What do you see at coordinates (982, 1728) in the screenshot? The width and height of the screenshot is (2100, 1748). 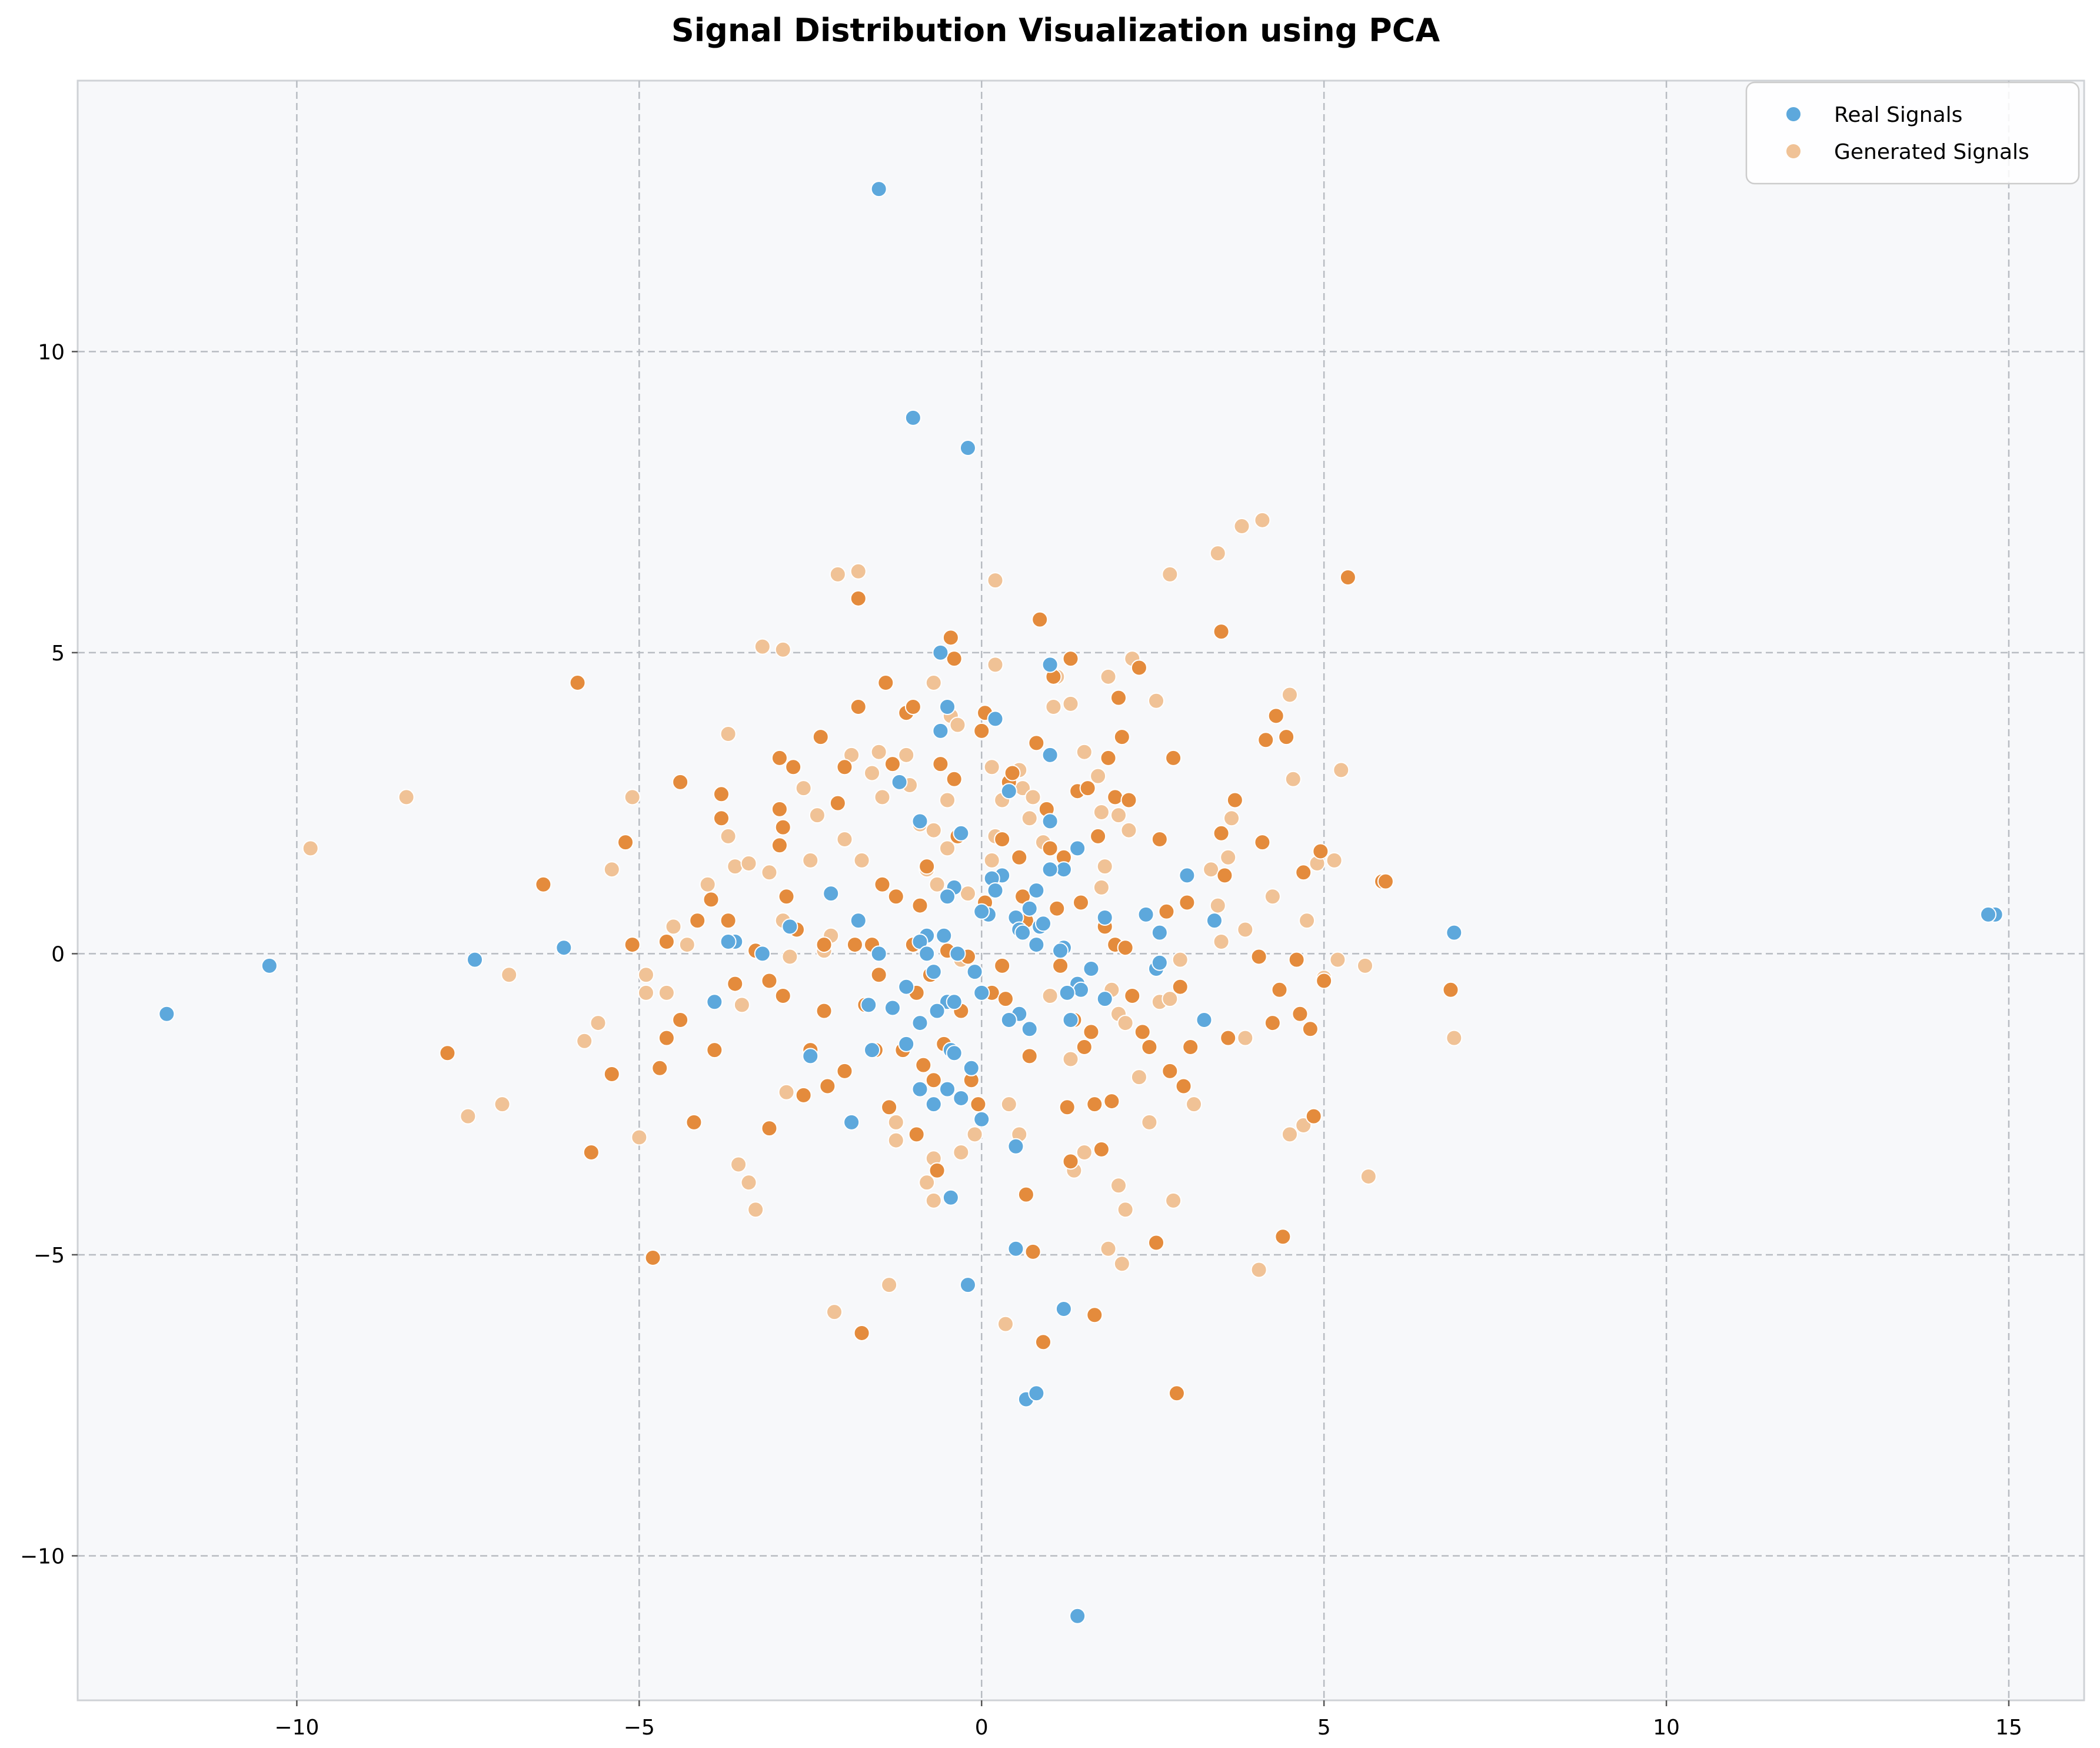 I see `x-tick-label: 0` at bounding box center [982, 1728].